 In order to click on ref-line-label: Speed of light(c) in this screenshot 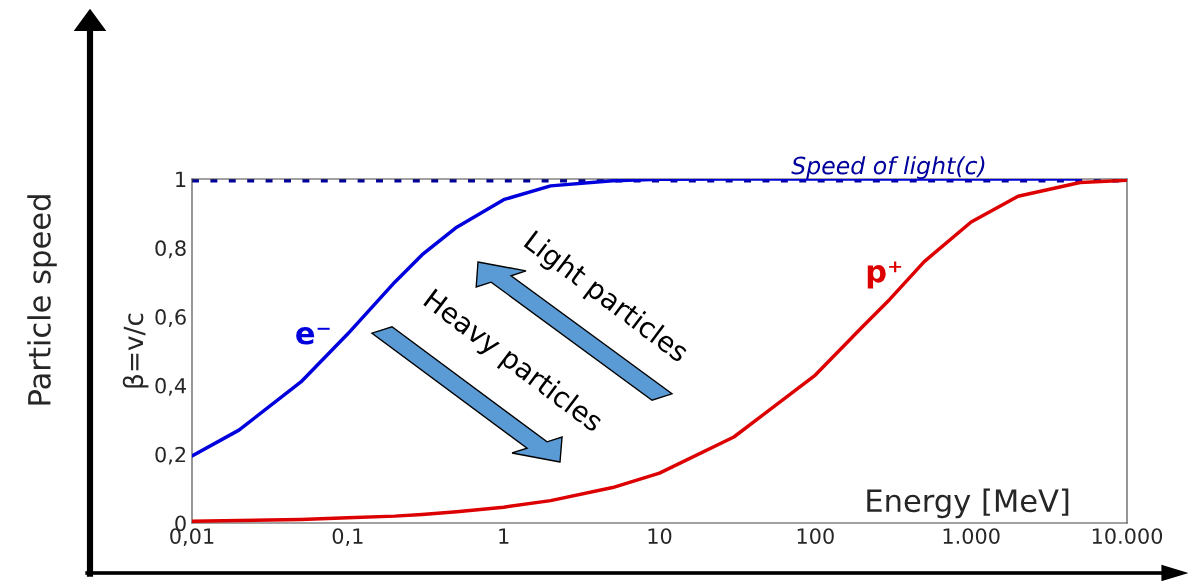, I will do `click(888, 167)`.